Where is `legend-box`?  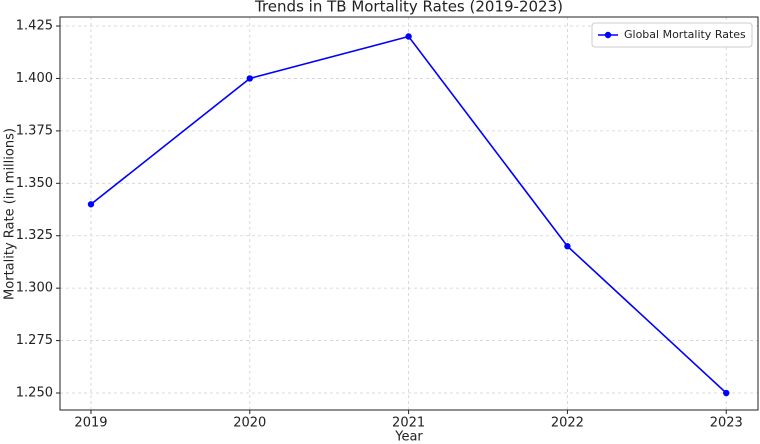
legend-box is located at coordinates (672, 35).